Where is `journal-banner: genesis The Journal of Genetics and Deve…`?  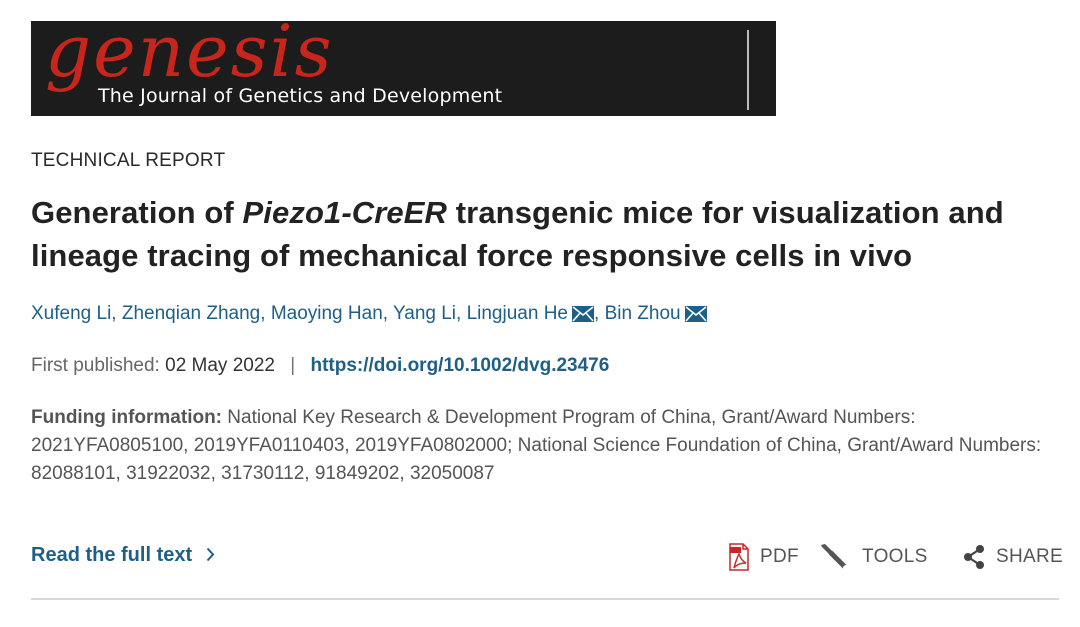
journal-banner: genesis The Journal of Genetics and Deve… is located at coordinates (403, 68).